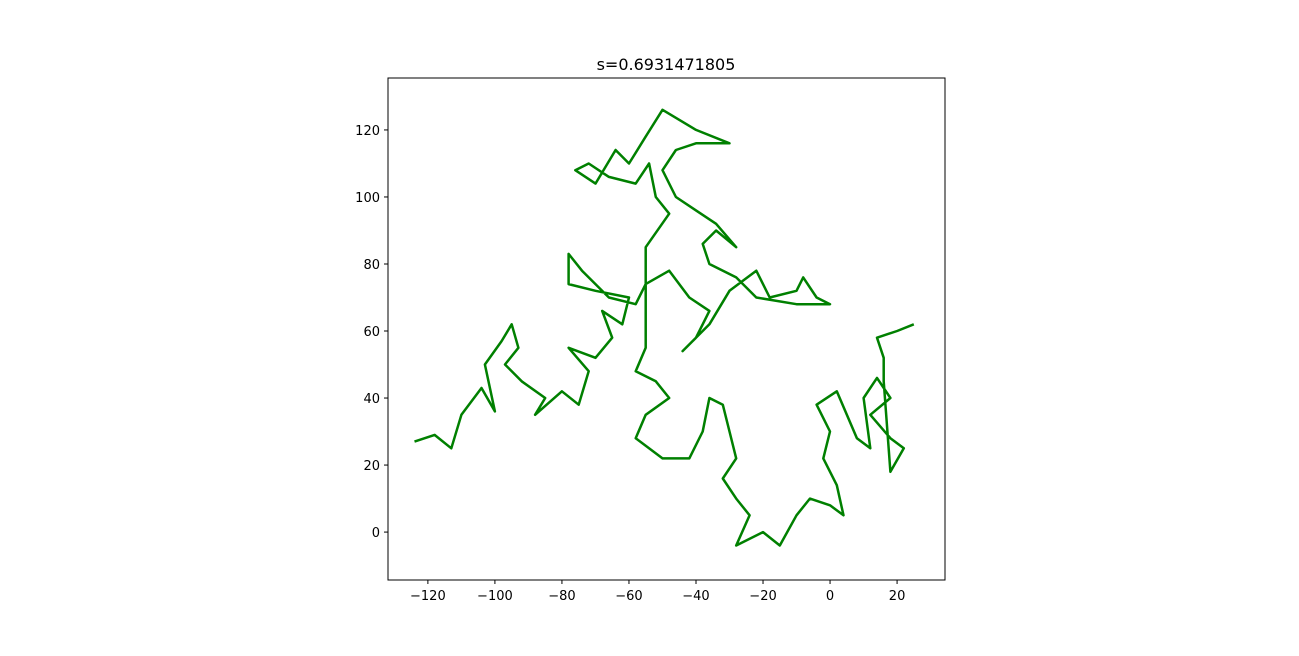  What do you see at coordinates (628, 596) in the screenshot?
I see `x-tick-label: −60` at bounding box center [628, 596].